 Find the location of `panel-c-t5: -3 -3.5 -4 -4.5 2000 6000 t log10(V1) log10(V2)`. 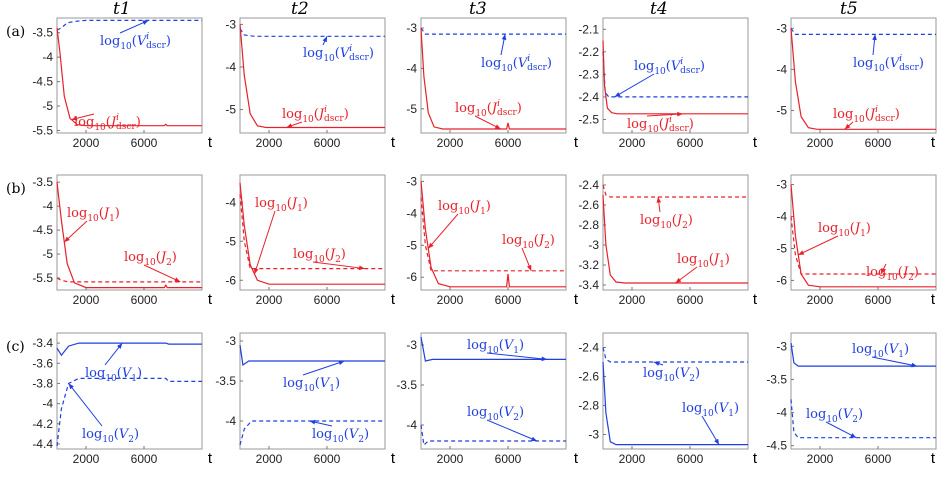

panel-c-t5: -3 -3.5 -4 -4.5 2000 6000 t log10(V1) log10(V2) is located at coordinates (851, 399).